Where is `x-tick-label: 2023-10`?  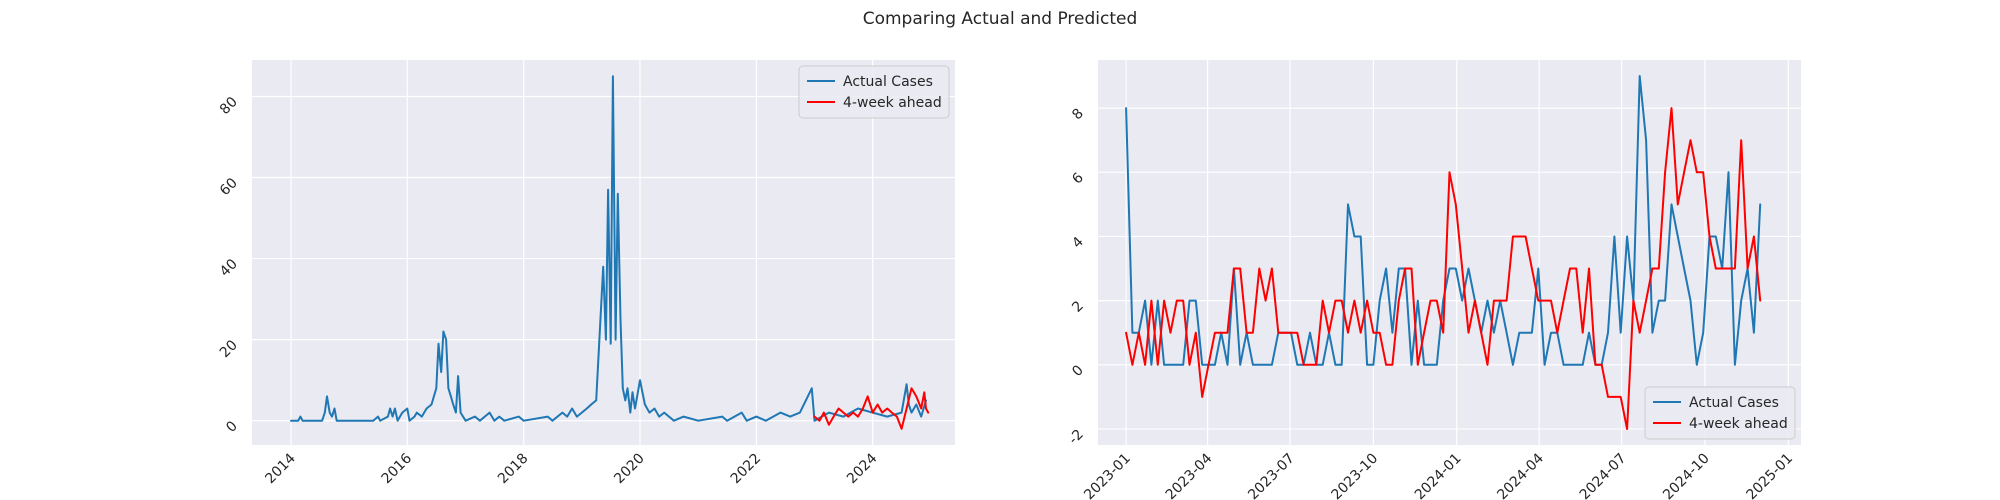
x-tick-label: 2023-10 is located at coordinates (1355, 475).